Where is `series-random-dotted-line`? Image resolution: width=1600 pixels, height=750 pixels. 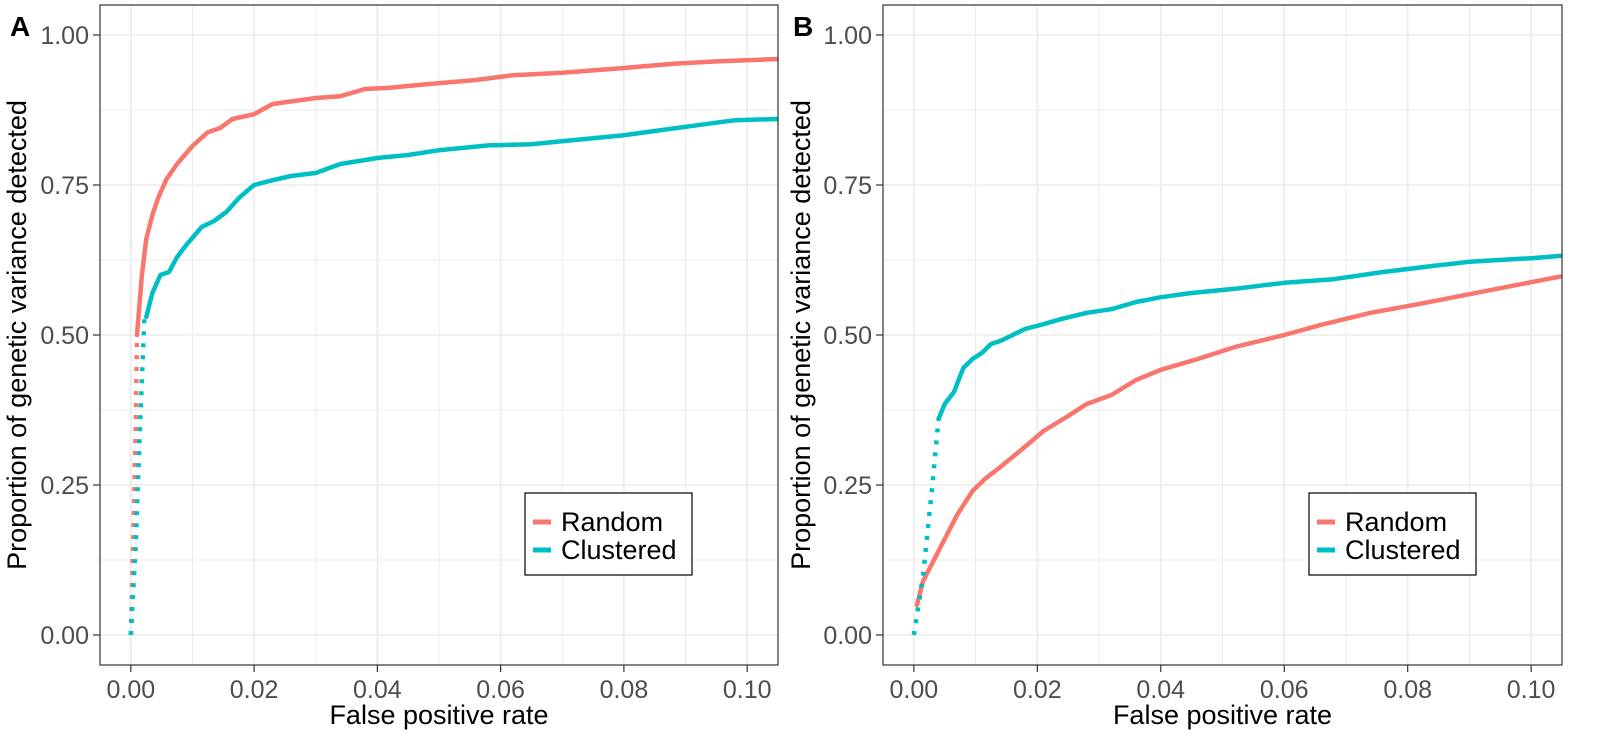 series-random-dotted-line is located at coordinates (134, 485).